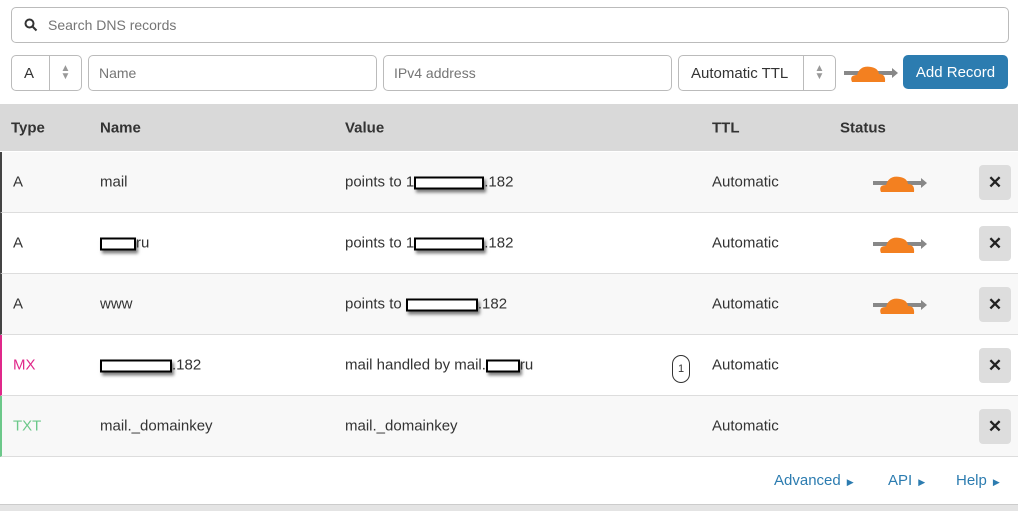 This screenshot has width=1018, height=511. Describe the element at coordinates (955, 72) in the screenshot. I see `add-record-button: Add Record` at that location.